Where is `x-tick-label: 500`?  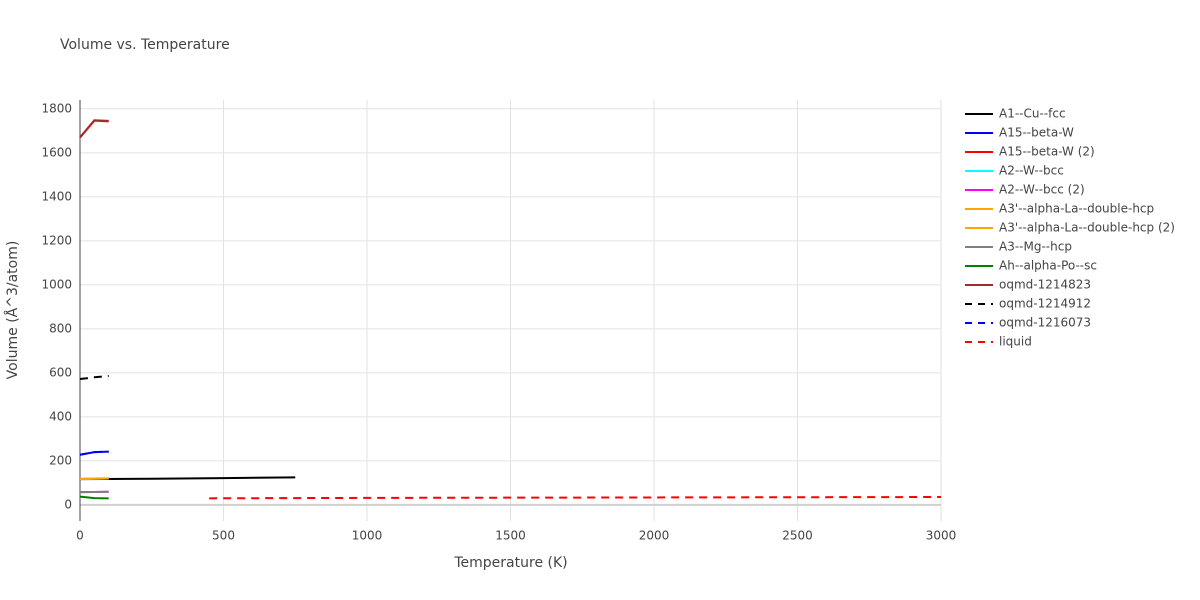 x-tick-label: 500 is located at coordinates (223, 536).